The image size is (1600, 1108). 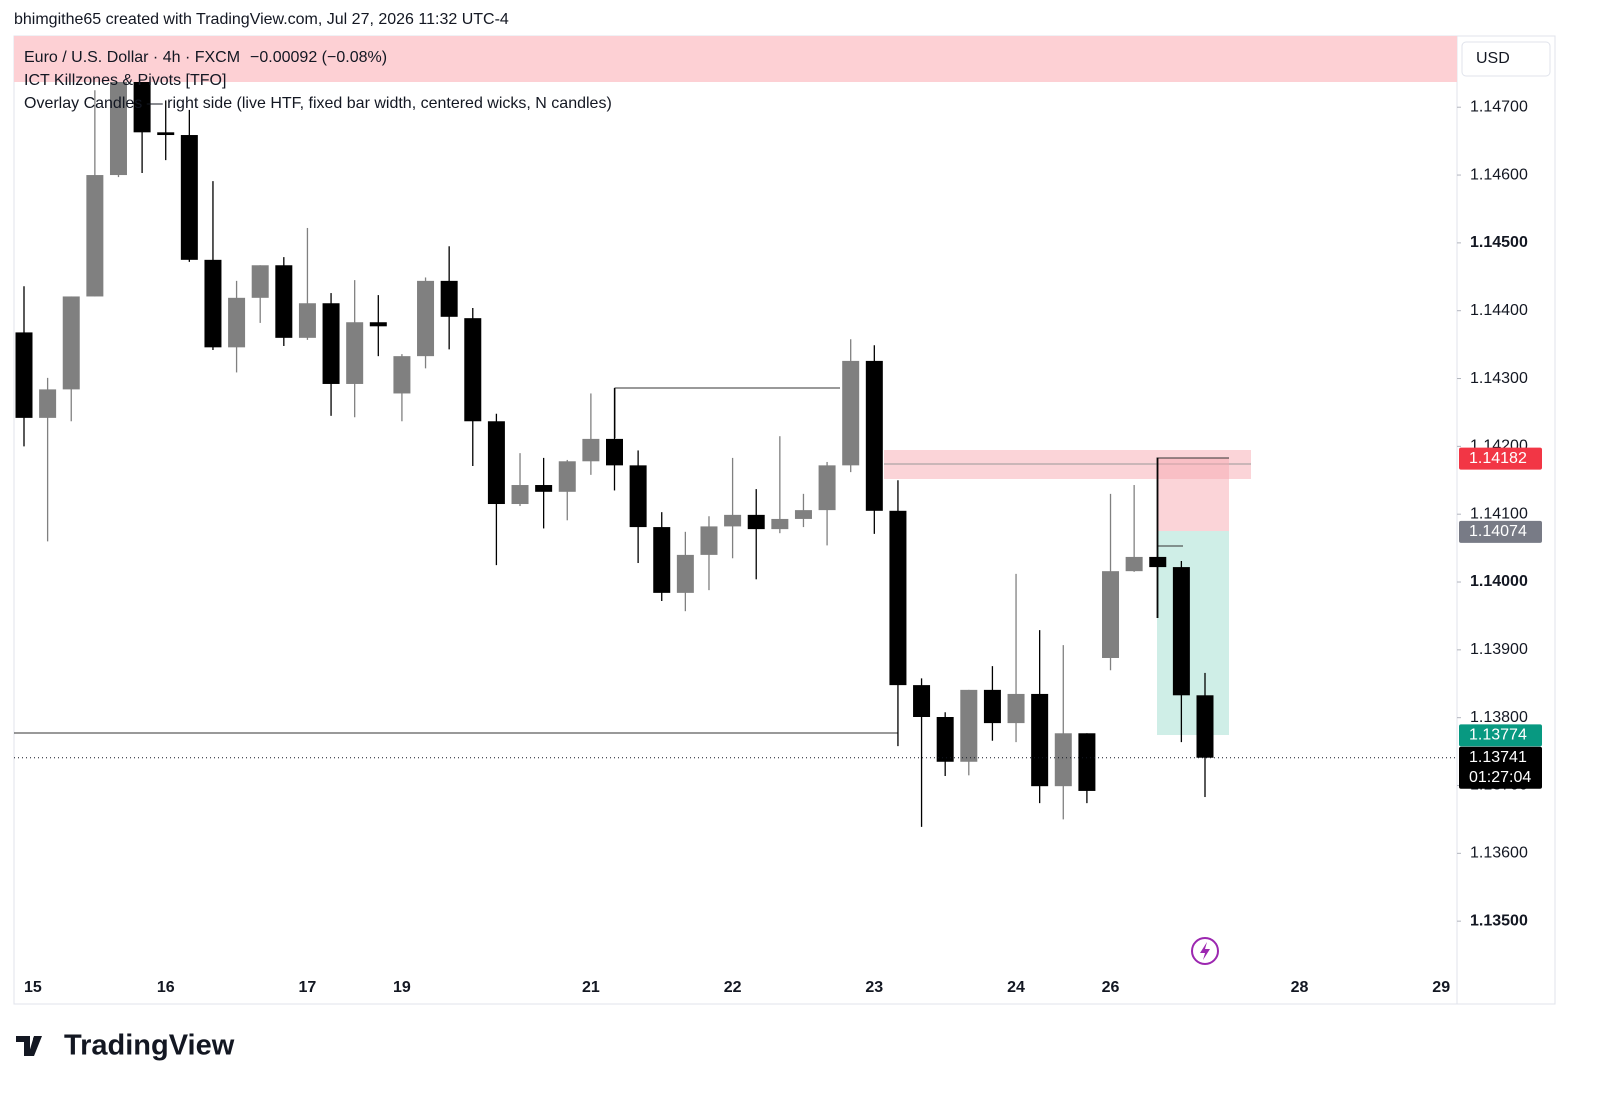 I want to click on x-tick-label: 22, so click(x=733, y=987).